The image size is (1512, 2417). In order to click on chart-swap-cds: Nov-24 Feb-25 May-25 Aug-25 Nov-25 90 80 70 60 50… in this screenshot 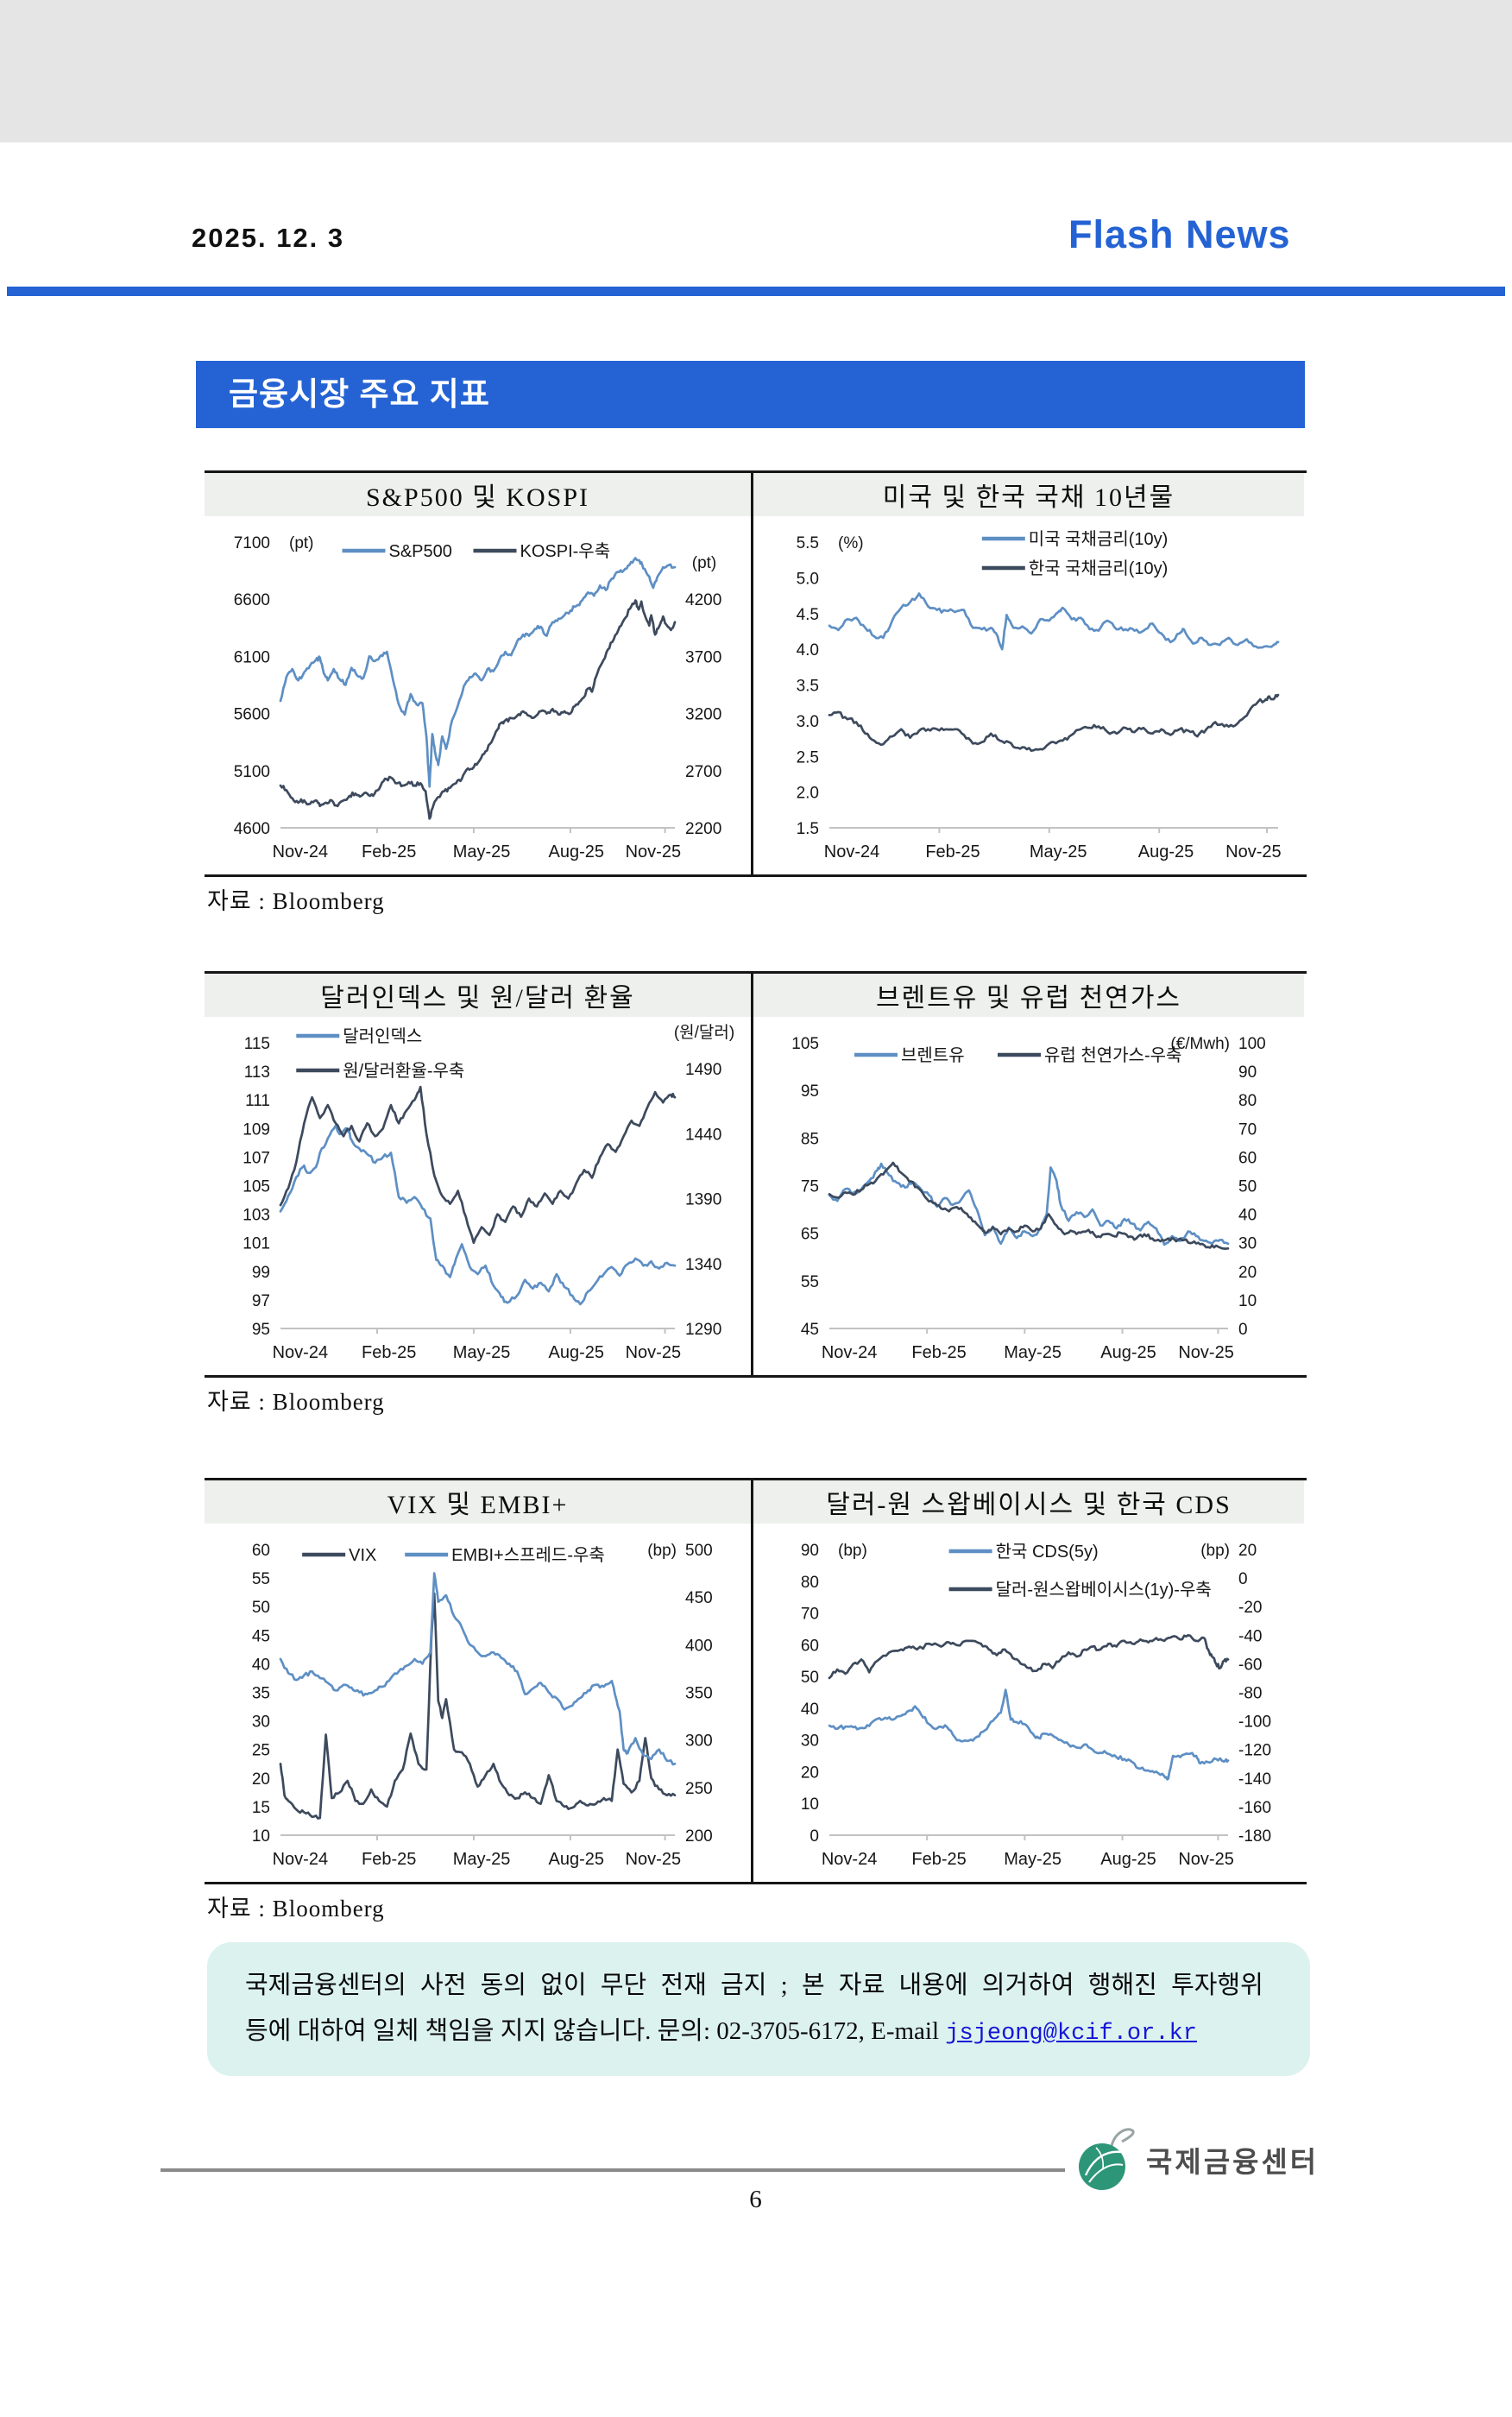, I will do `click(1029, 1703)`.